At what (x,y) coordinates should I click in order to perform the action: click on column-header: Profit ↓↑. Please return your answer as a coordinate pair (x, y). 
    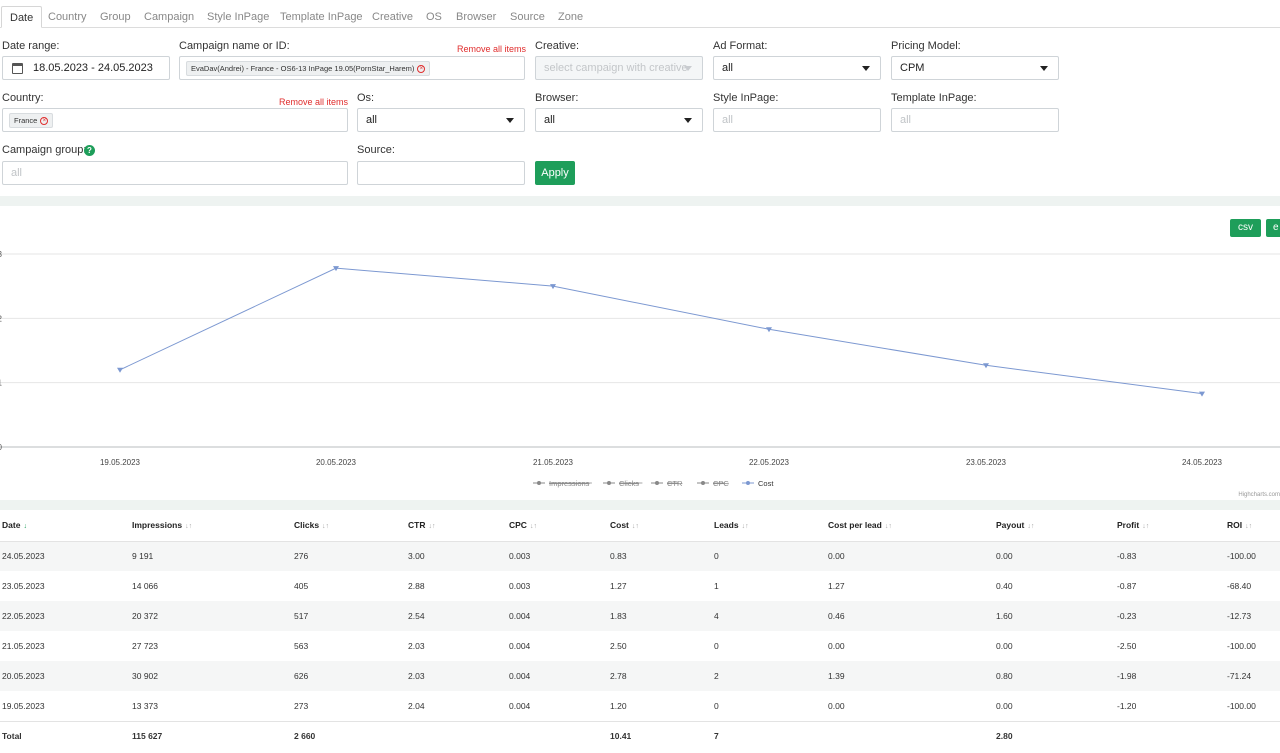
    Looking at the image, I should click on (1172, 526).